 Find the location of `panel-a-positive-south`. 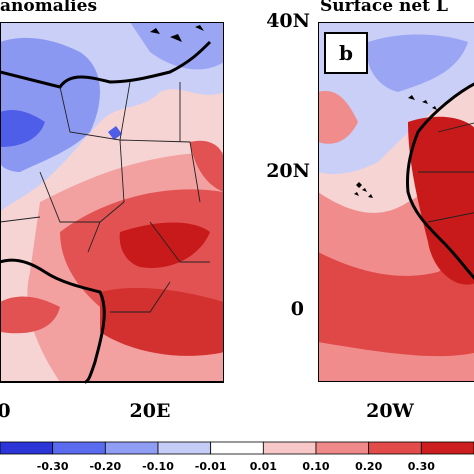

panel-a-positive-south is located at coordinates (162, 321).